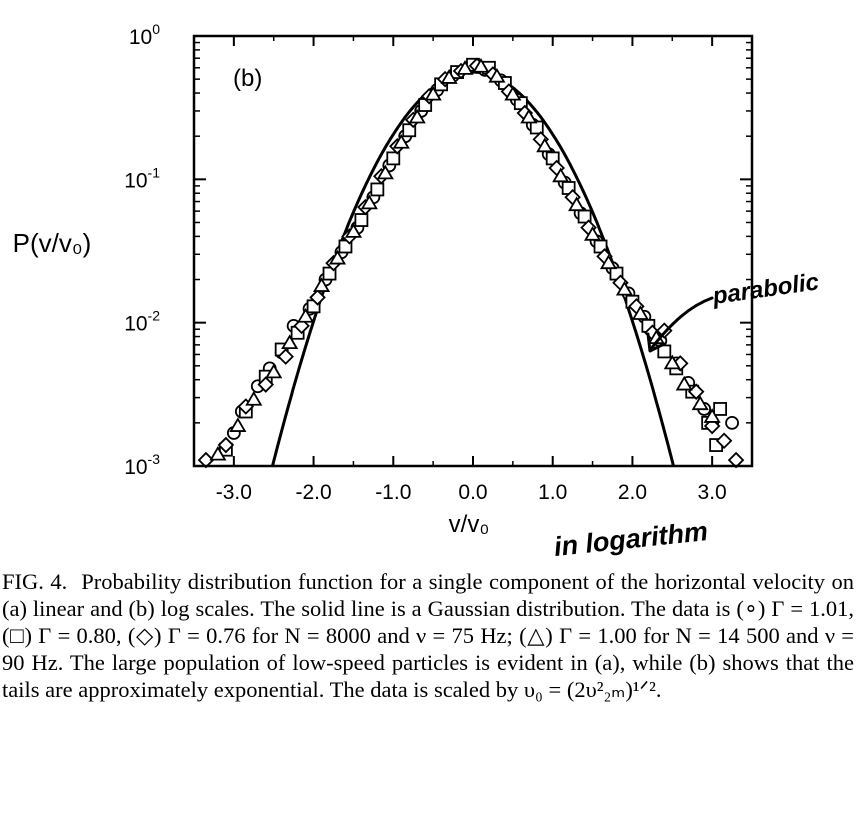  I want to click on x-tick-label: 0.0, so click(472, 492).